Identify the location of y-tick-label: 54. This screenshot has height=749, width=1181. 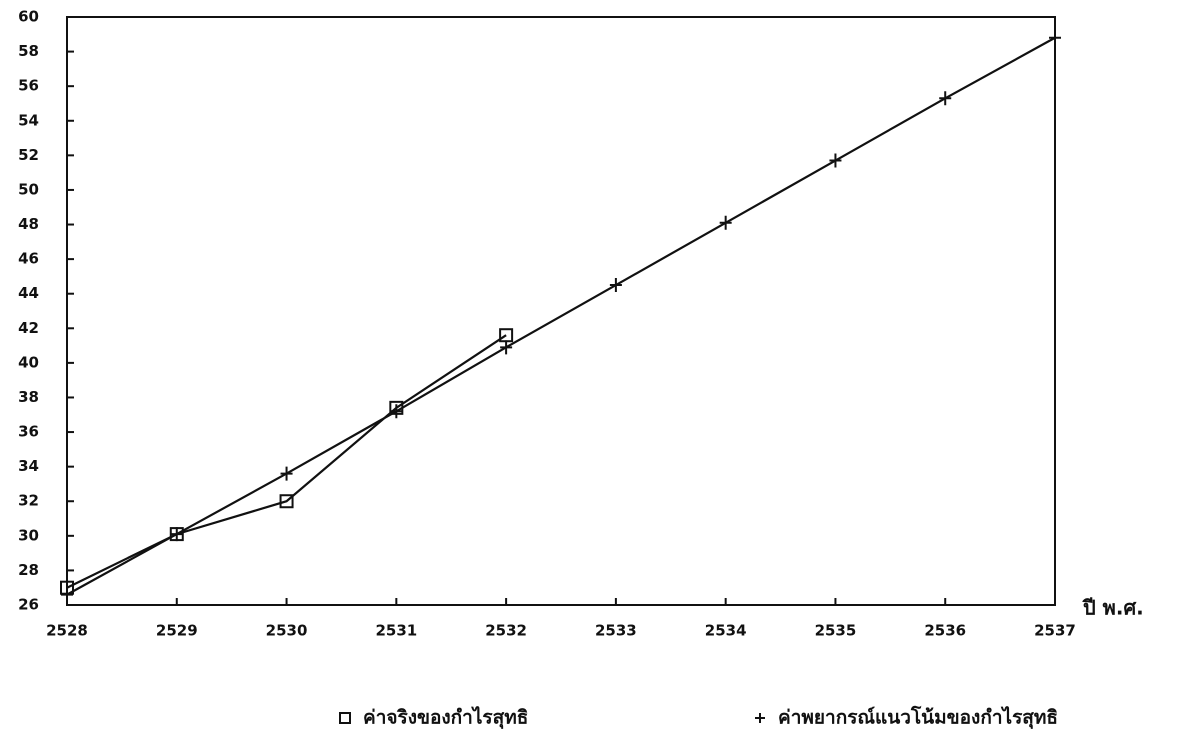
(28, 120).